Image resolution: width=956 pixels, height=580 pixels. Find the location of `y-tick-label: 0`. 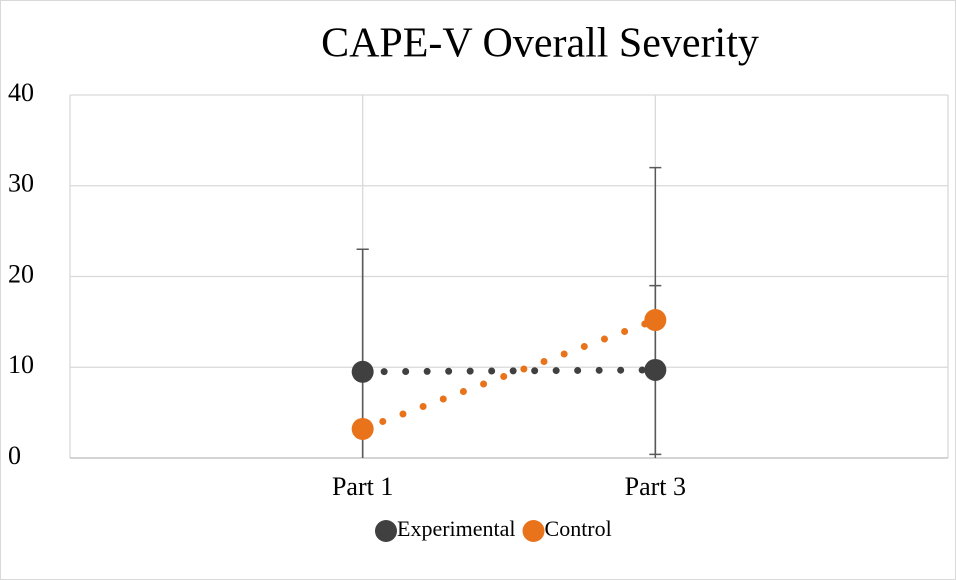

y-tick-label: 0 is located at coordinates (14, 455).